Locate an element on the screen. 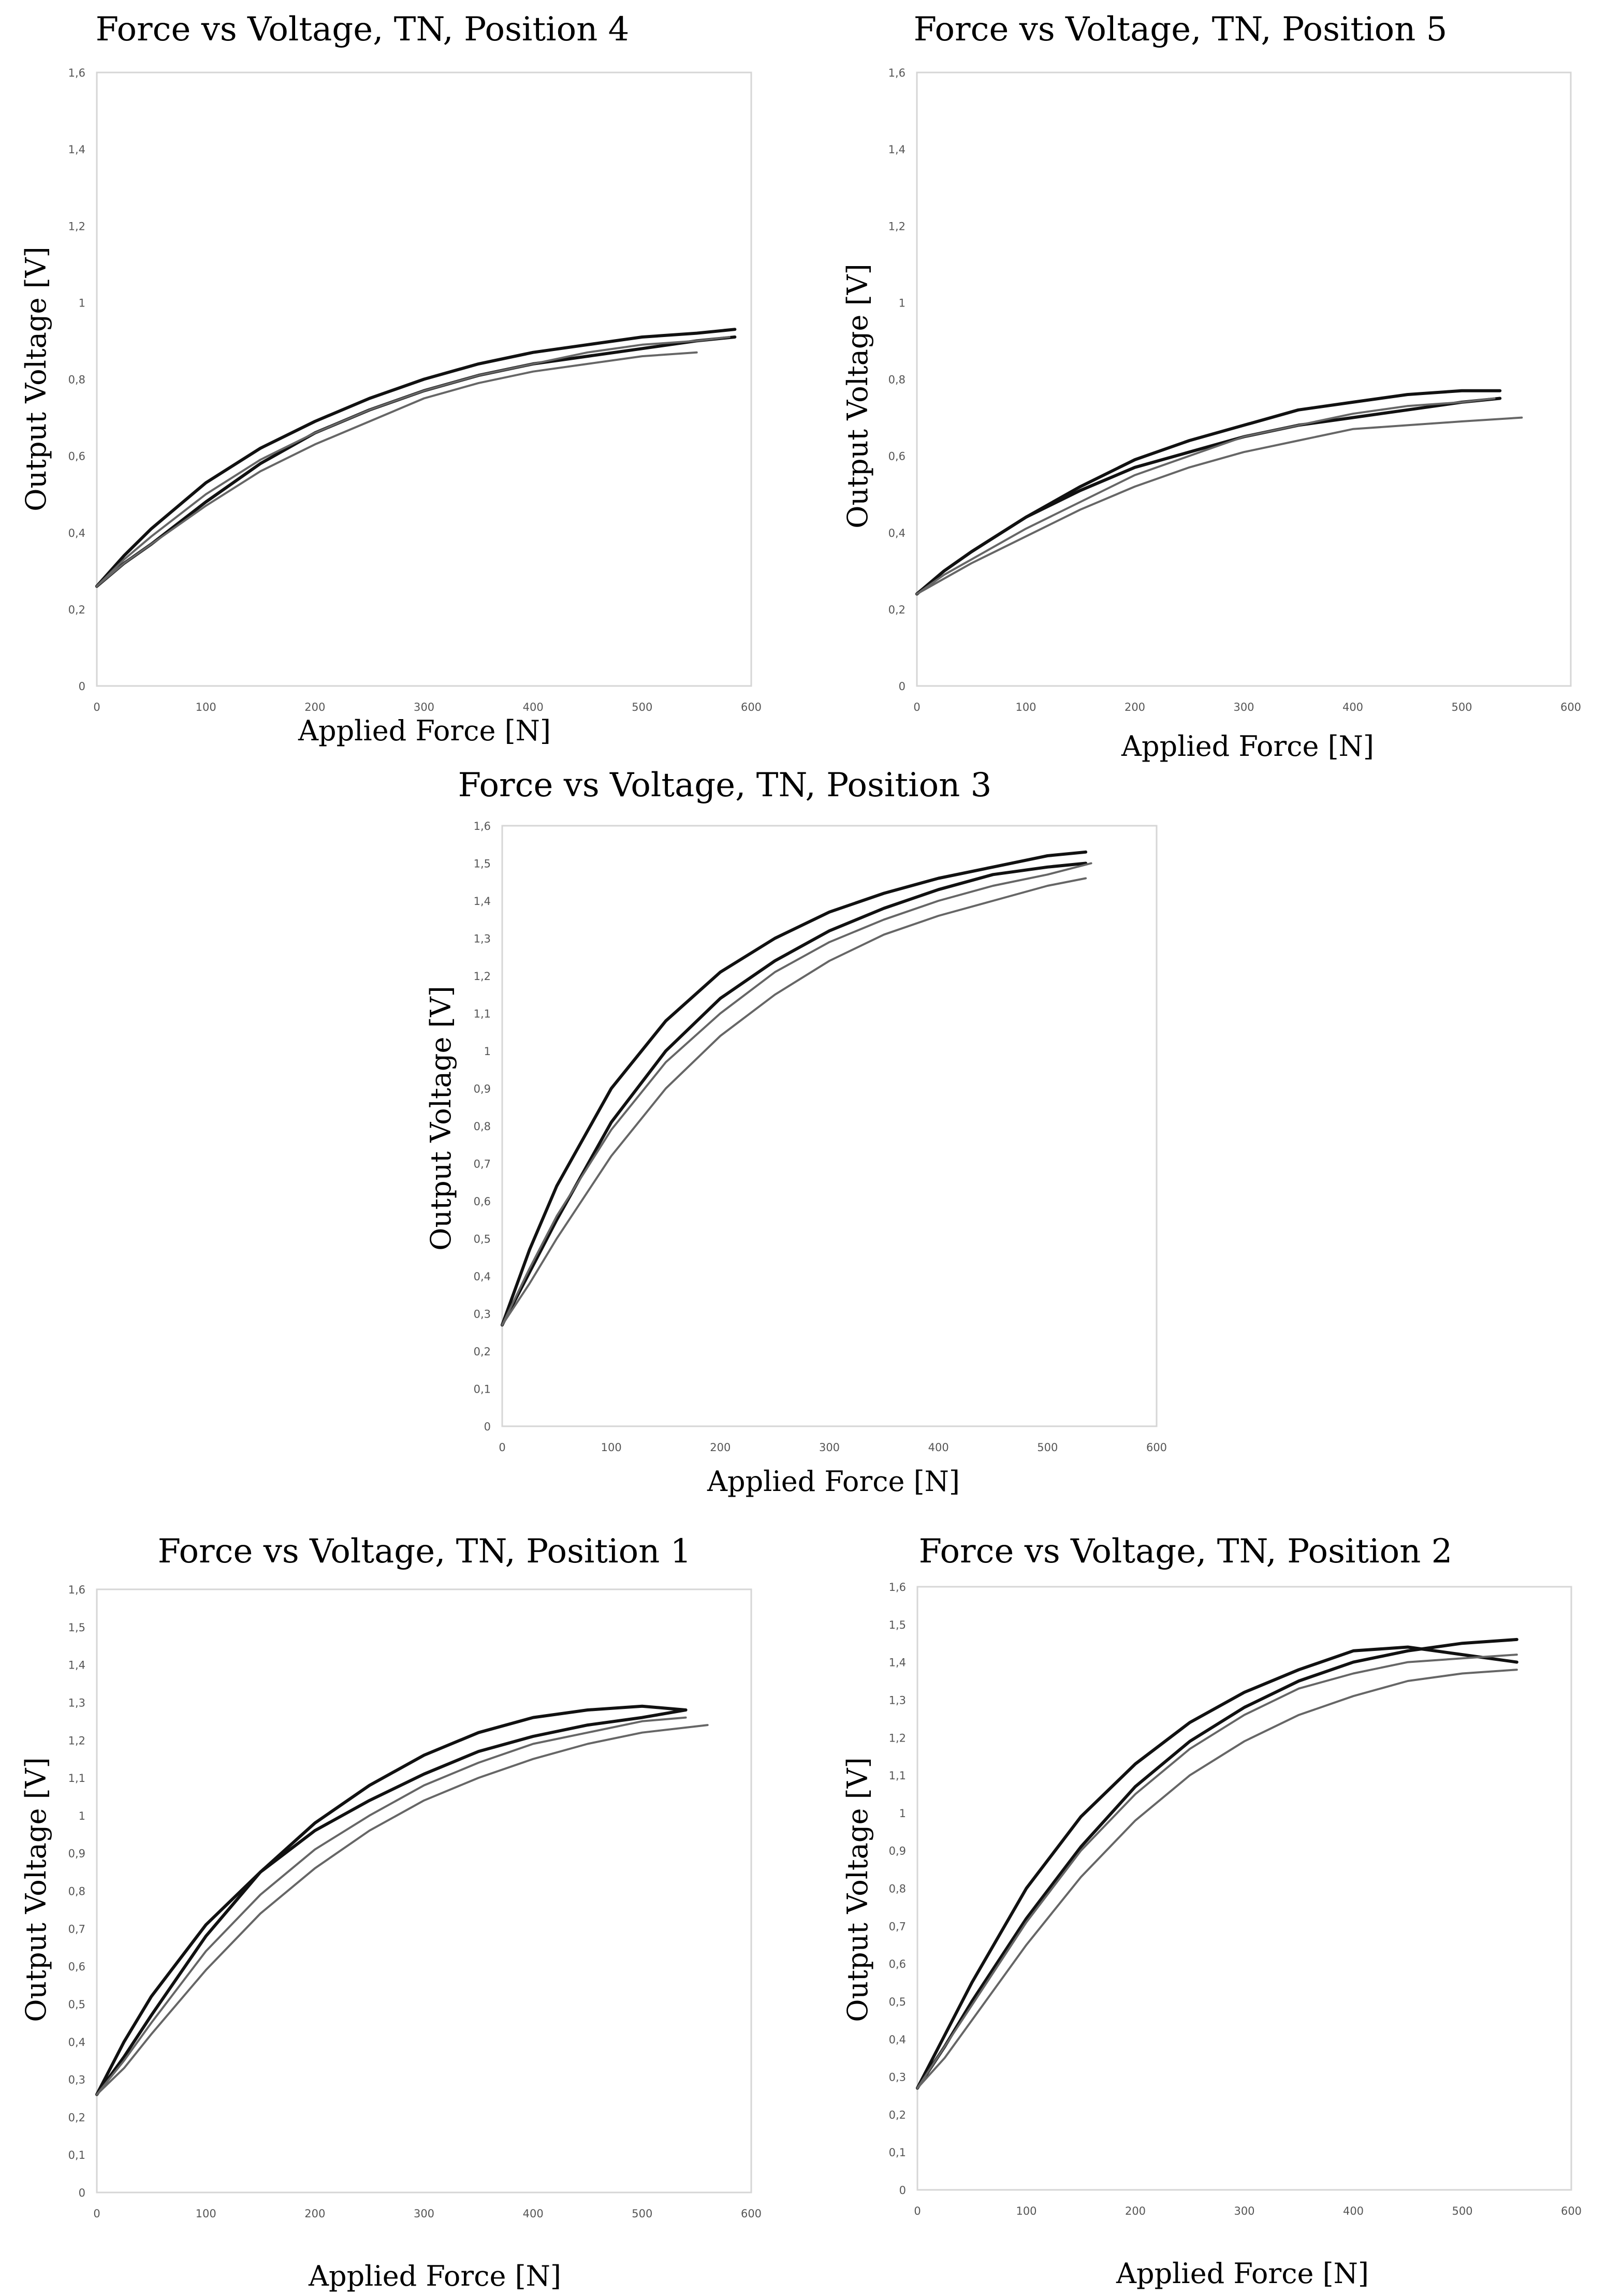  y-tick-label: 0,3 is located at coordinates (897, 2077).